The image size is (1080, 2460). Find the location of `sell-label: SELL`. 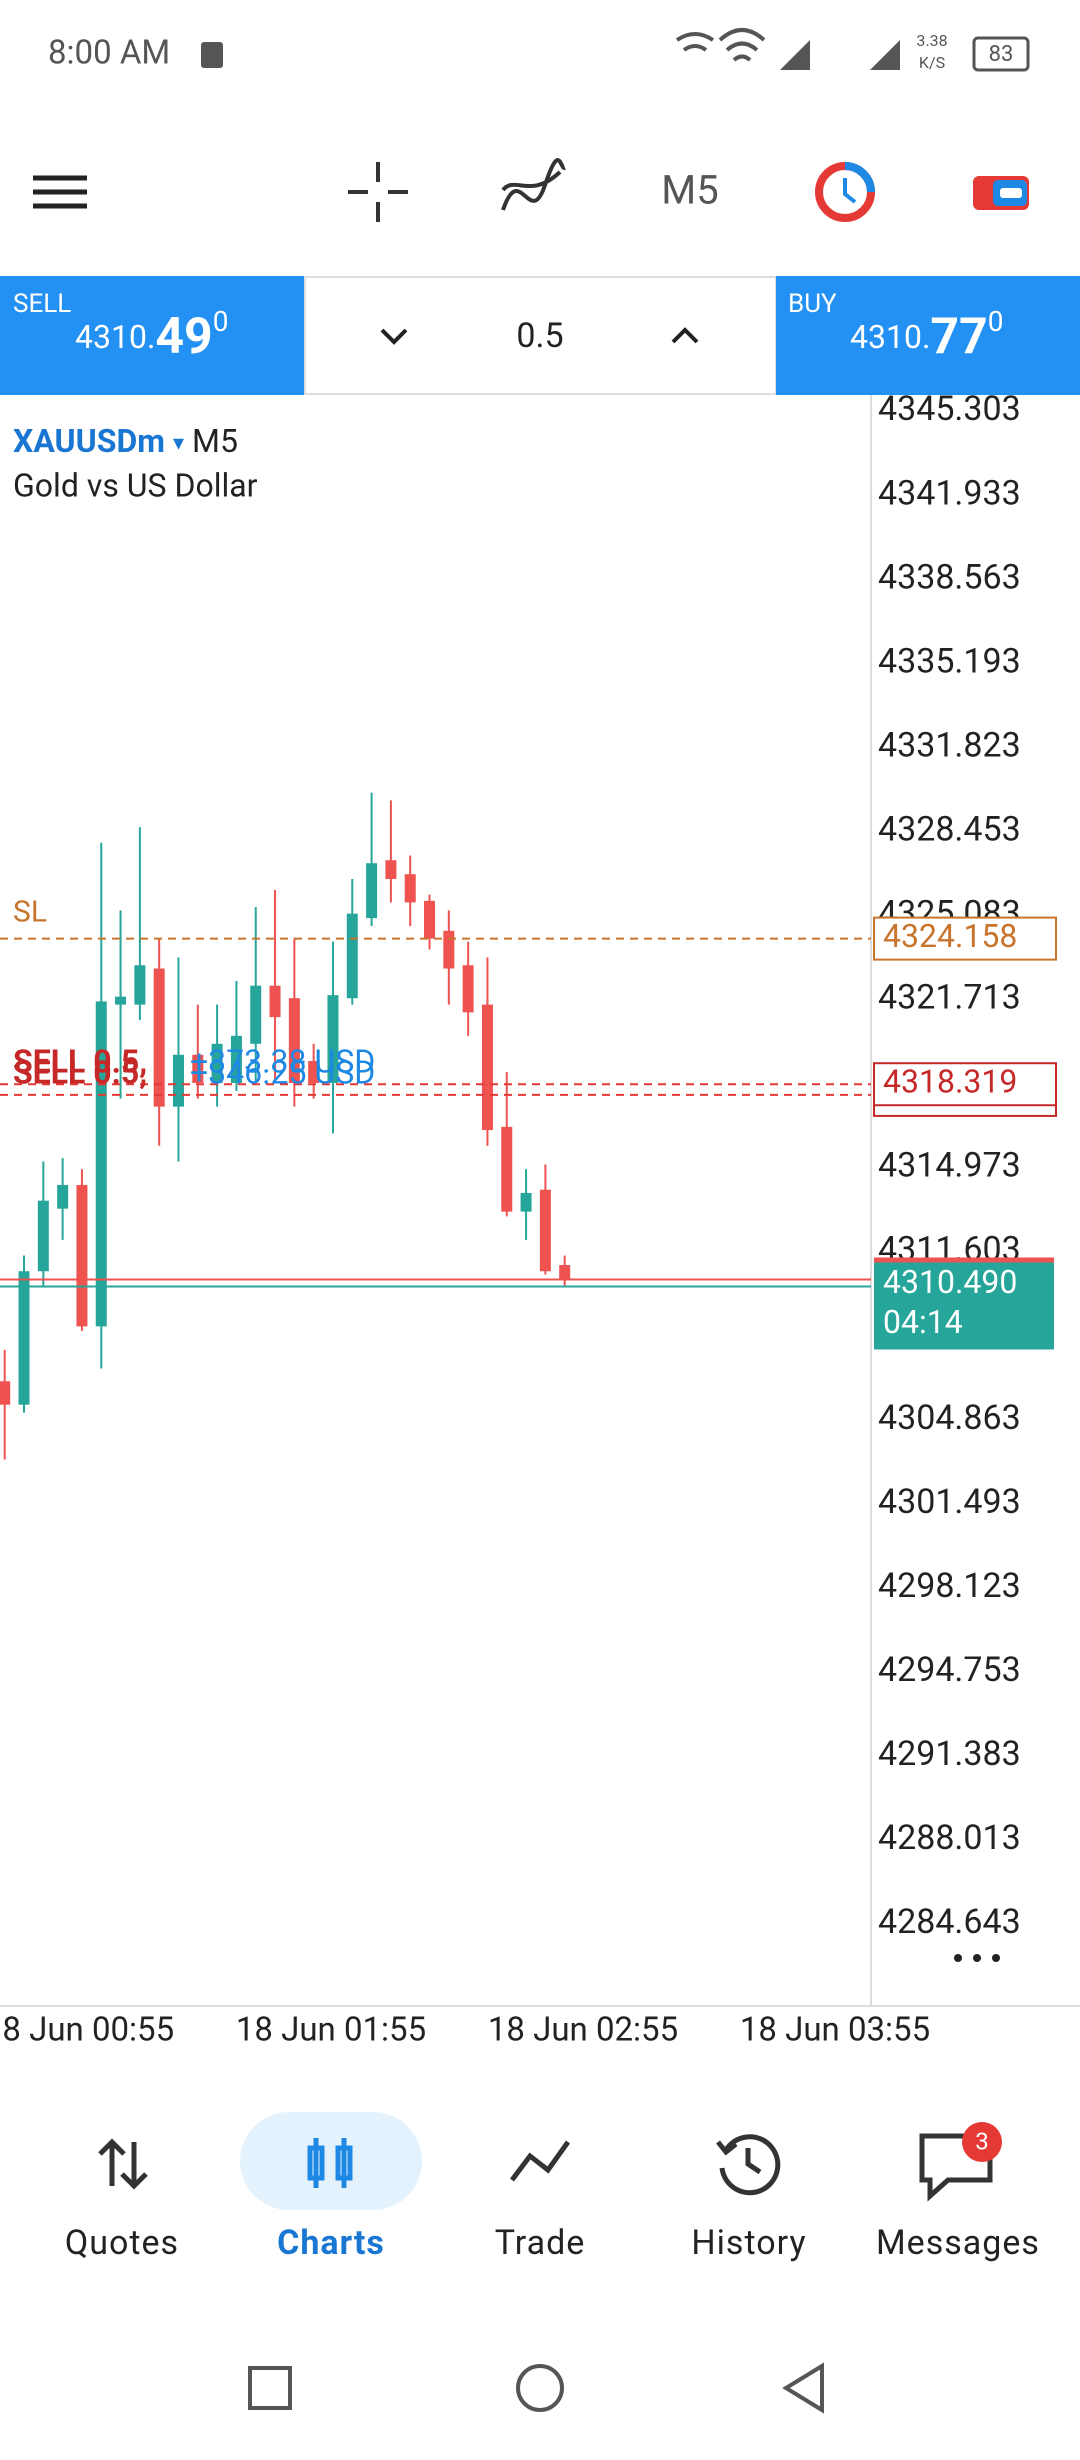

sell-label: SELL is located at coordinates (42, 304).